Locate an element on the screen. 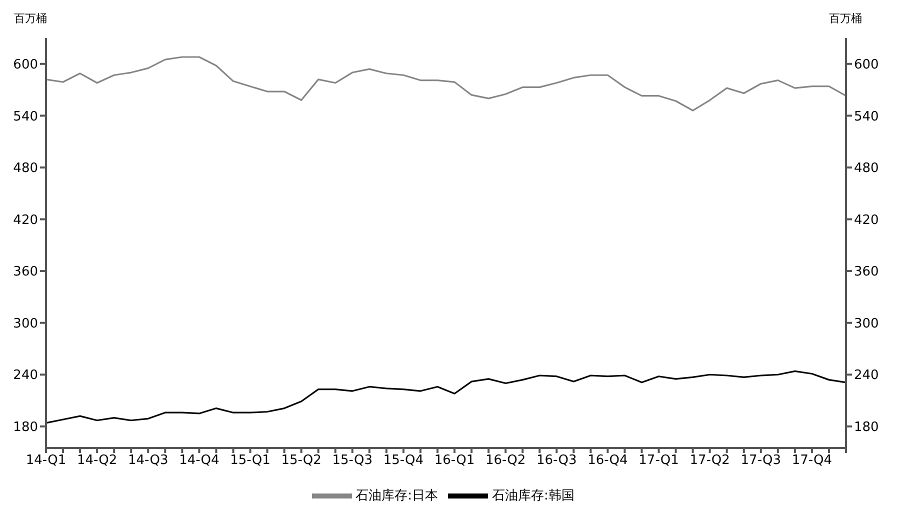  y2-tick-label: 480 is located at coordinates (866, 168).